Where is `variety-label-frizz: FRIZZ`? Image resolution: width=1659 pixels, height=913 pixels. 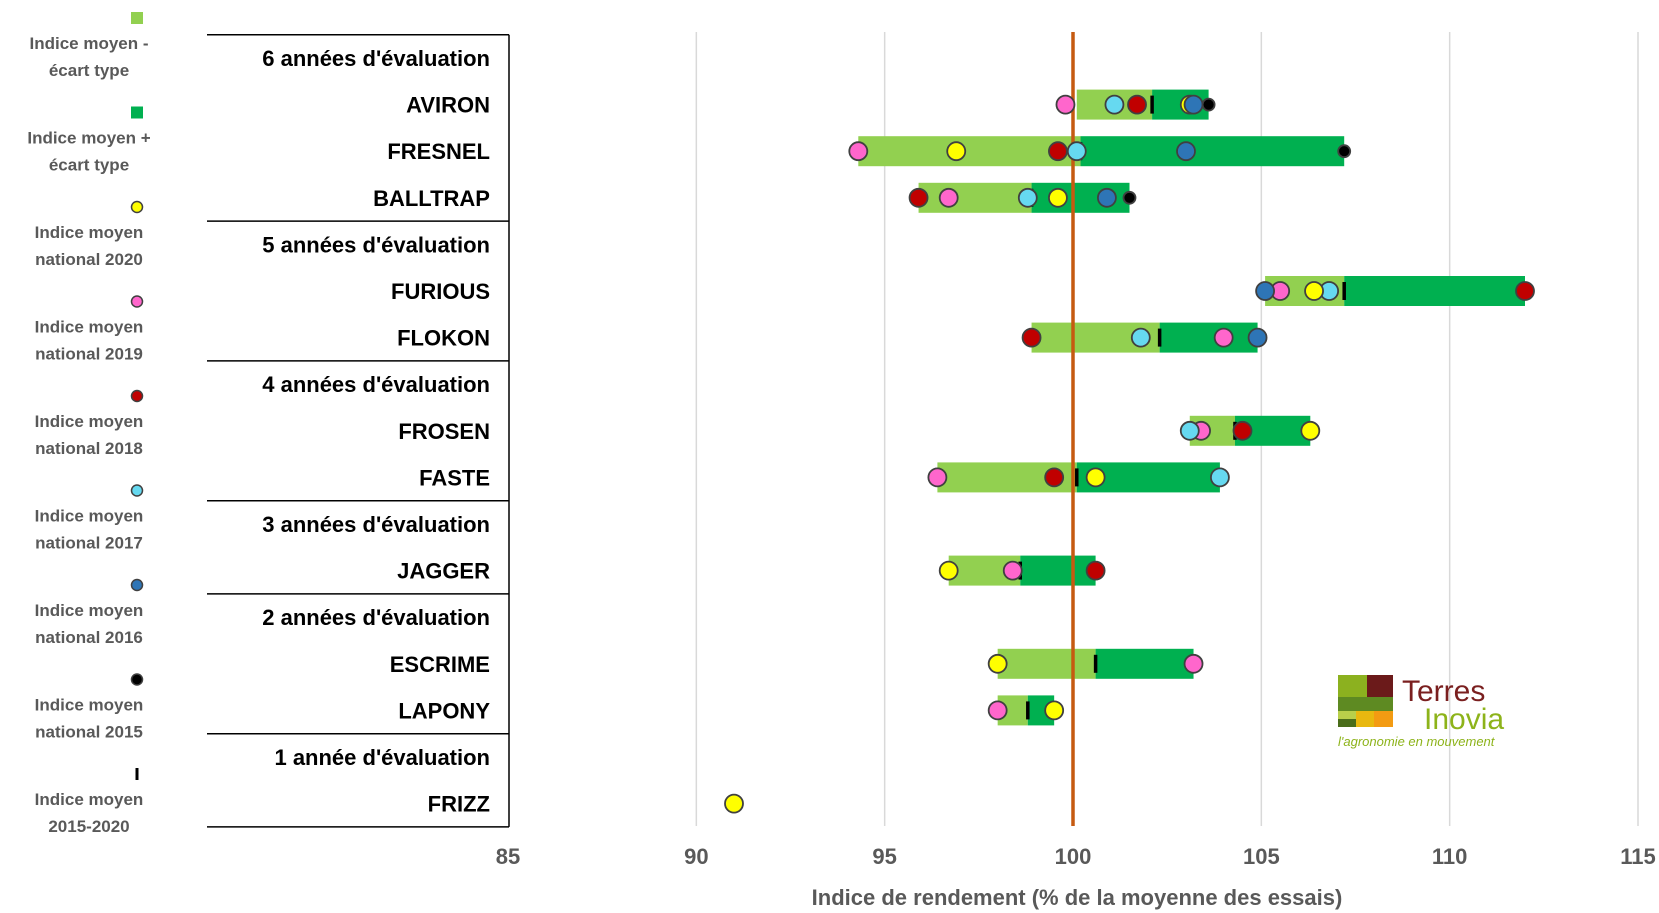
variety-label-frizz: FRIZZ is located at coordinates (459, 804).